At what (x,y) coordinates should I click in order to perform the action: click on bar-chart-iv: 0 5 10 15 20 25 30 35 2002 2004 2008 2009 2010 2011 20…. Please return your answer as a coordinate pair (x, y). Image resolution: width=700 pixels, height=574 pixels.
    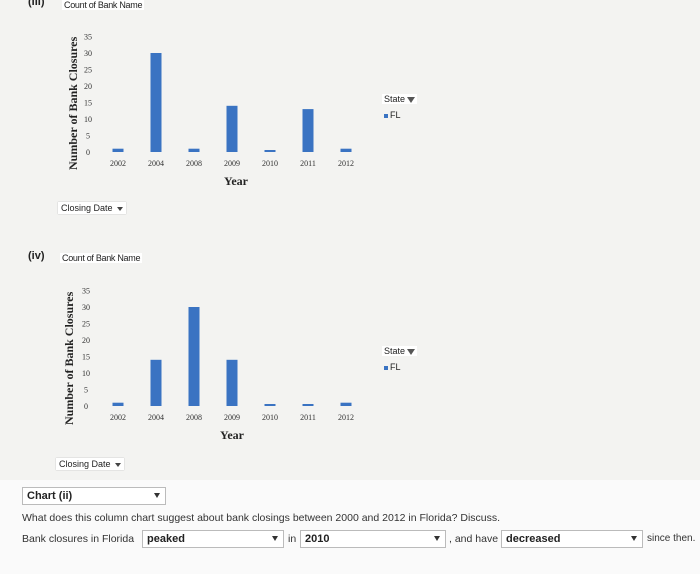
    Looking at the image, I should click on (218, 355).